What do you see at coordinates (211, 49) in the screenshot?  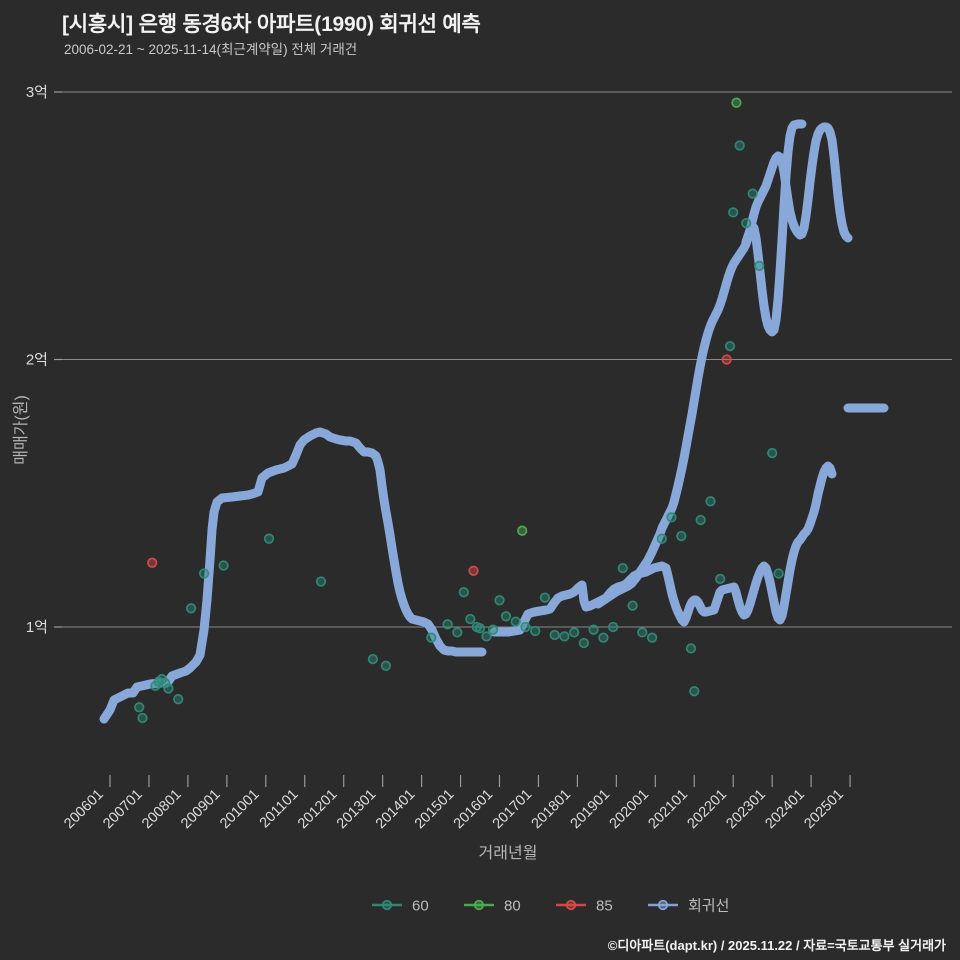 I see `page-subtitle: 2006-02-21 ~ 2025-11-14(최근계약일) 전체 거래건` at bounding box center [211, 49].